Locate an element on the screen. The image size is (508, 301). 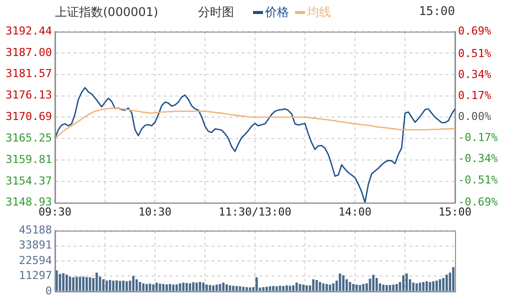
y-tick-label: 3159.81 is located at coordinates (29, 159).